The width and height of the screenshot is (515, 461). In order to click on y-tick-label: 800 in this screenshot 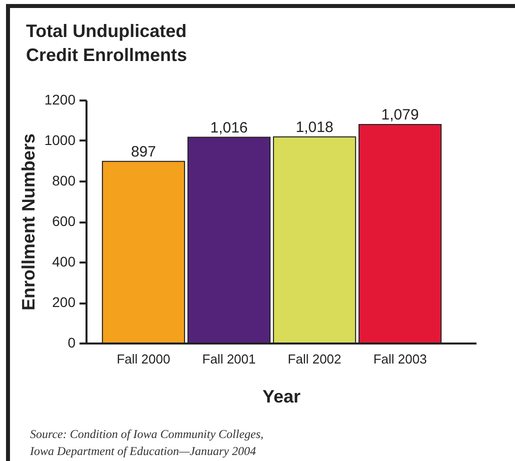, I will do `click(64, 180)`.